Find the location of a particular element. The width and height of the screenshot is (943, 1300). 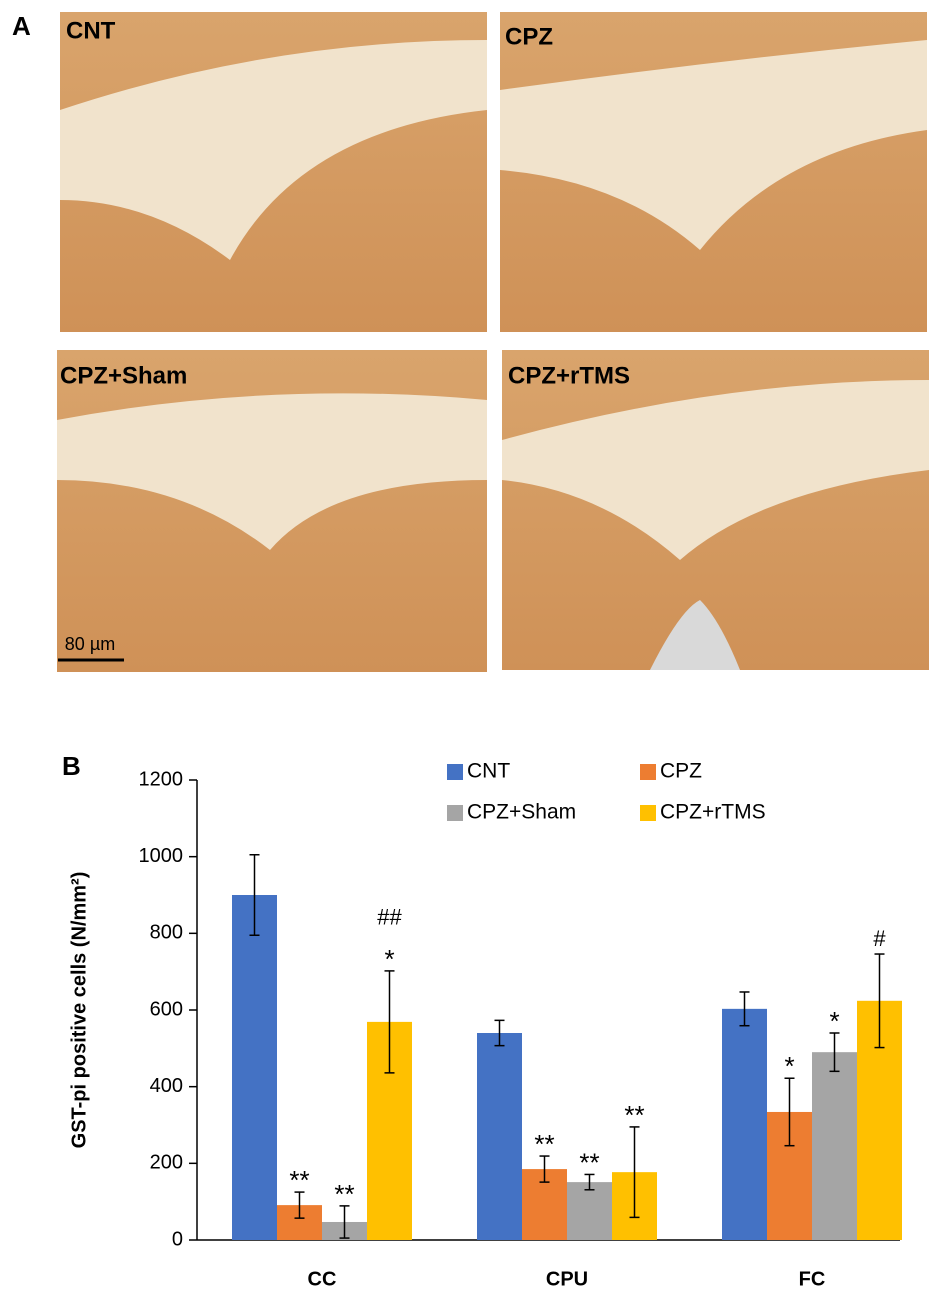

image-label: CPZ+rTMS is located at coordinates (569, 375).